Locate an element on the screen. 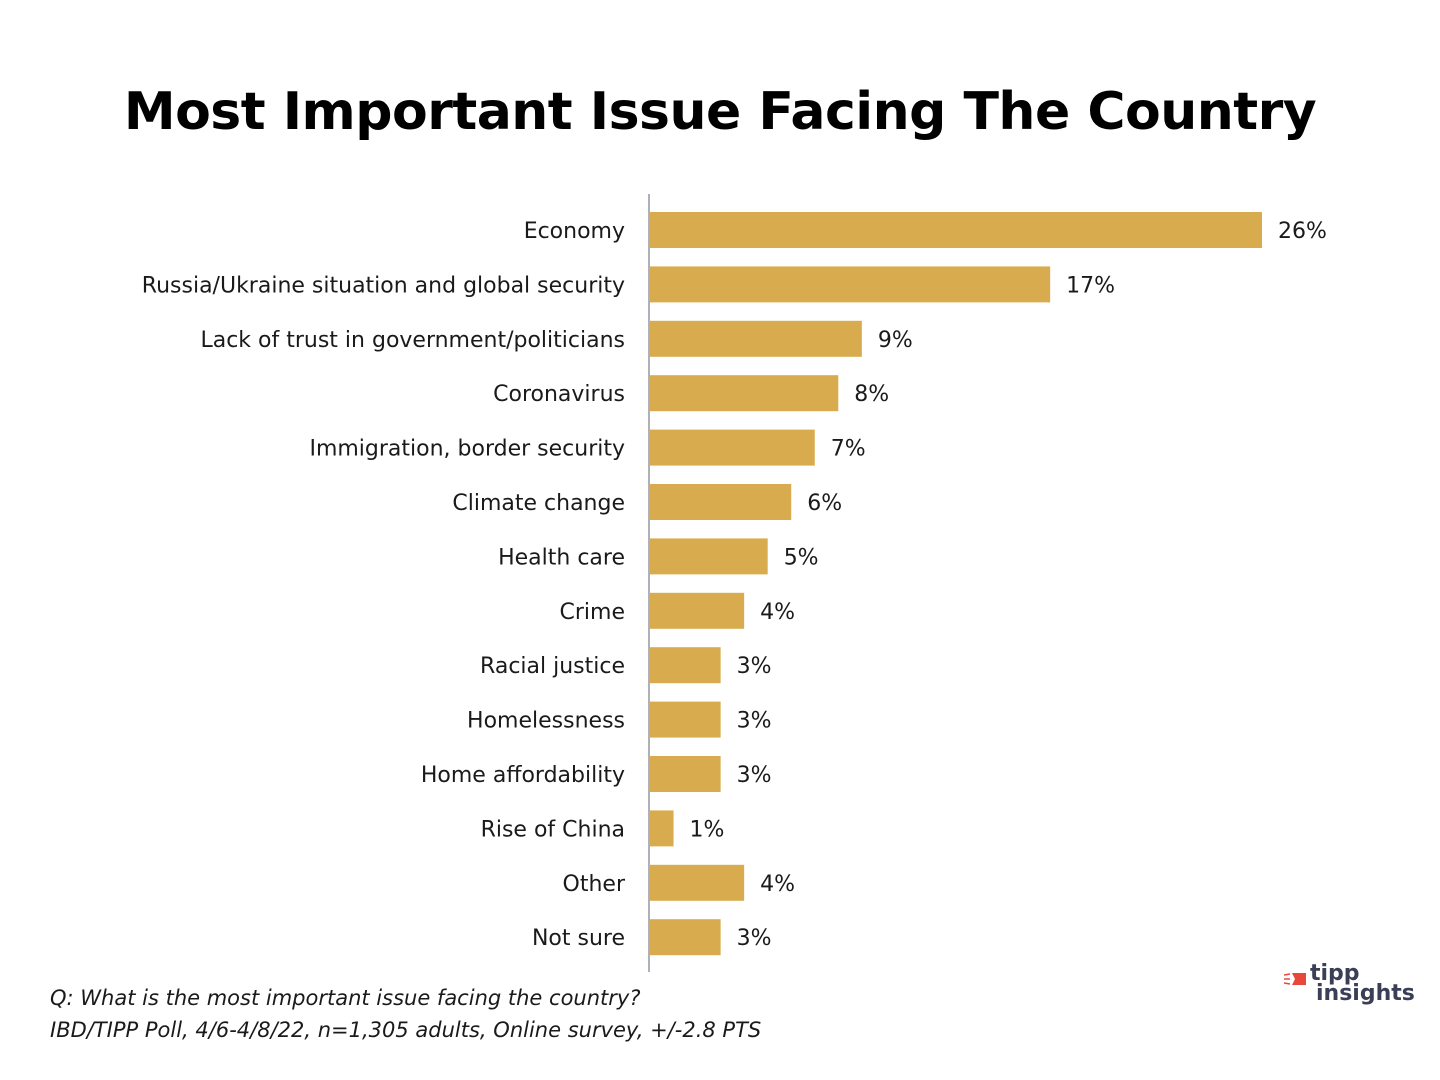 The image size is (1440, 1080). category-label: Immigration, border security is located at coordinates (467, 449).